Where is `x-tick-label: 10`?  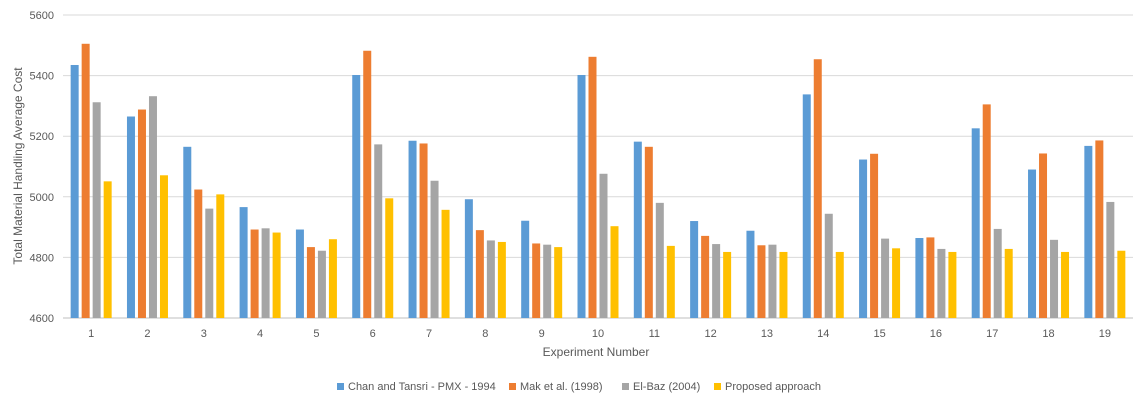
x-tick-label: 10 is located at coordinates (598, 334).